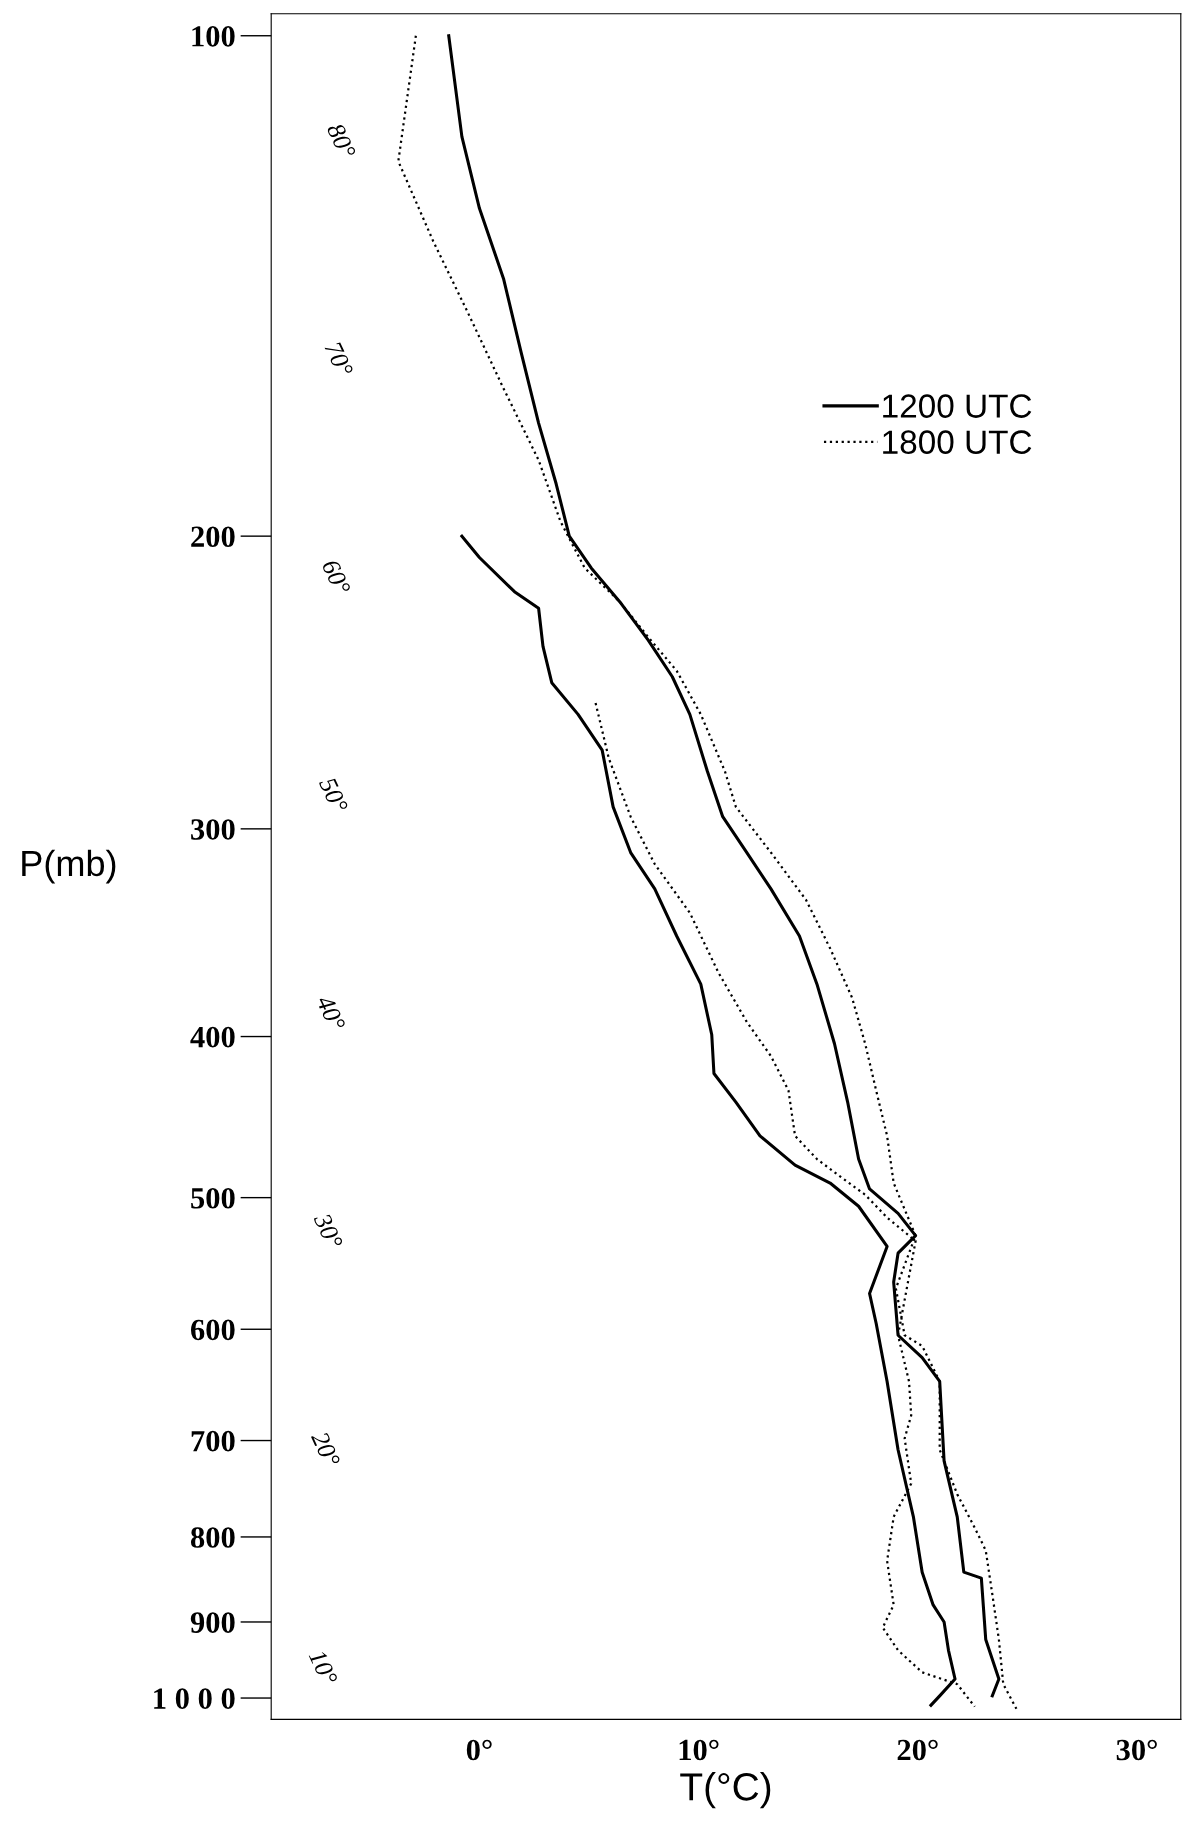  Describe the element at coordinates (213, 829) in the screenshot. I see `y-tick-label: 300` at that location.